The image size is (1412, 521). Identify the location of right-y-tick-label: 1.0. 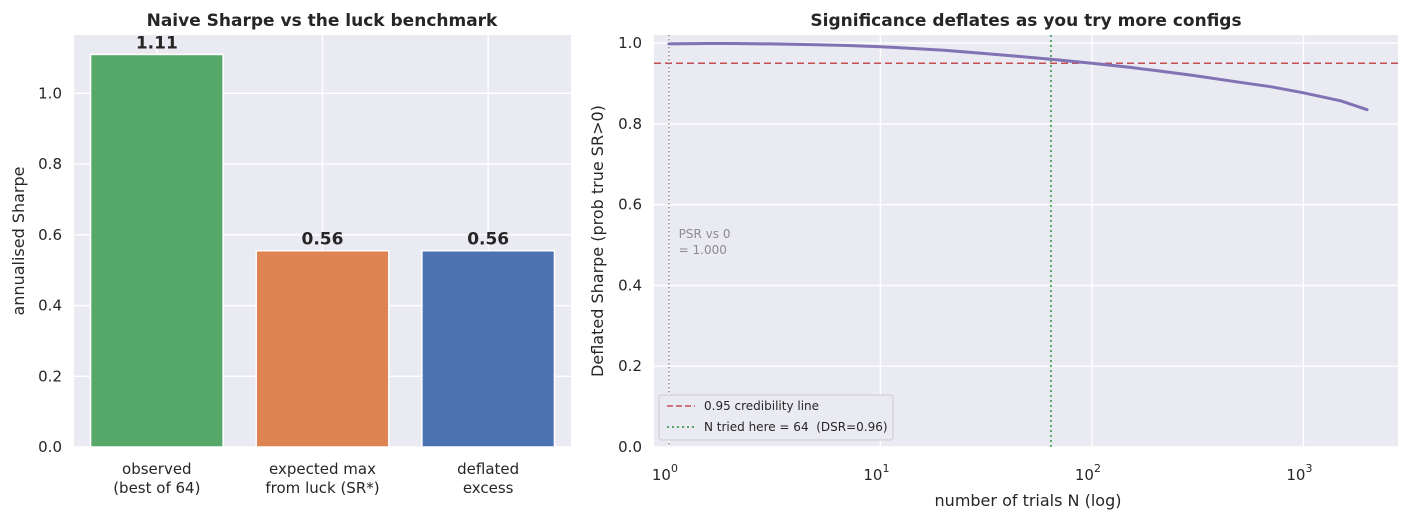
(630, 43).